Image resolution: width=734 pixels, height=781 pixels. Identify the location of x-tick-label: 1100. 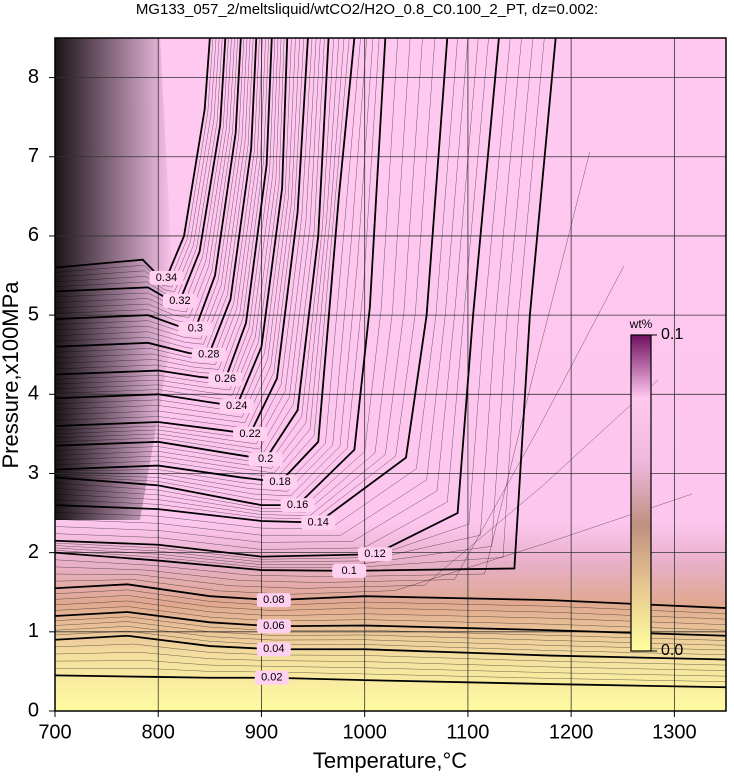
(467, 732).